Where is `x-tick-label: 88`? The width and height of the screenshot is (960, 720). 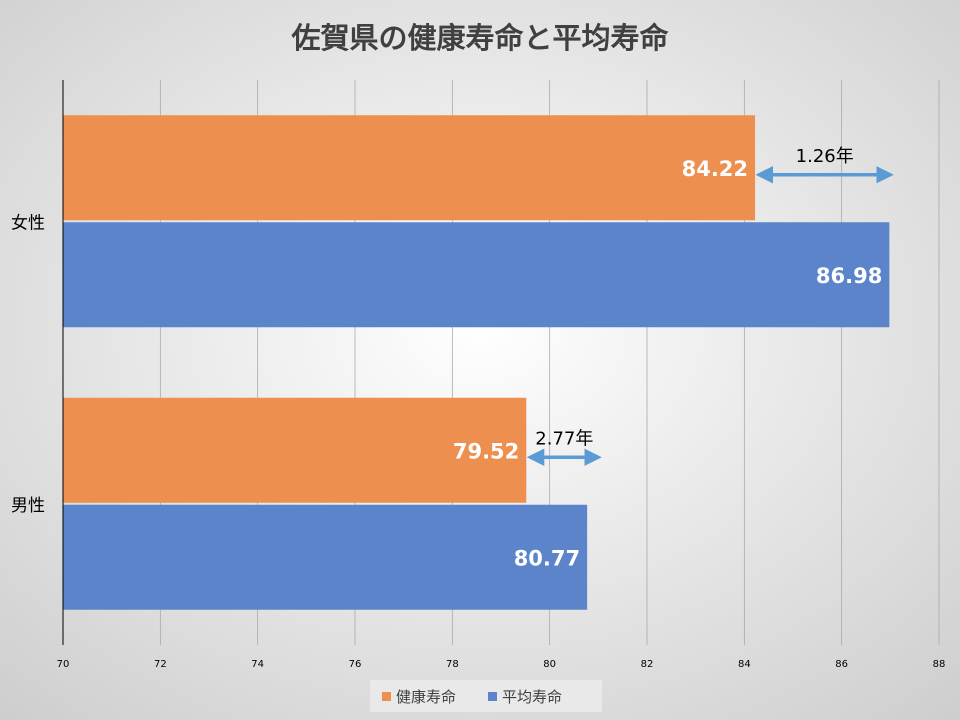
x-tick-label: 88 is located at coordinates (939, 664).